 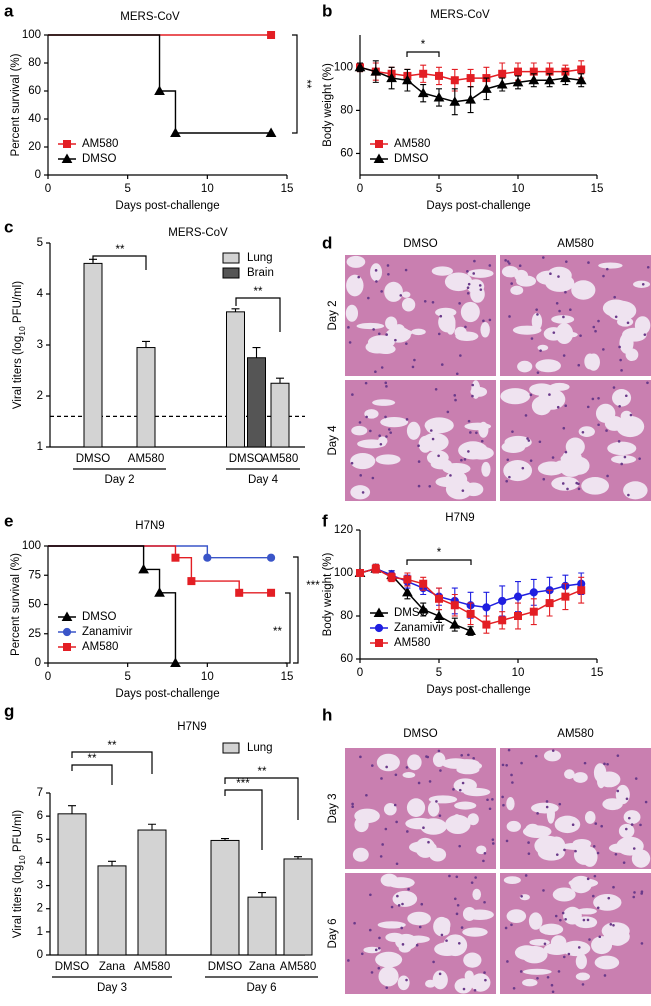 What do you see at coordinates (328, 594) in the screenshot?
I see `y-axis-label: Body weight (%)` at bounding box center [328, 594].